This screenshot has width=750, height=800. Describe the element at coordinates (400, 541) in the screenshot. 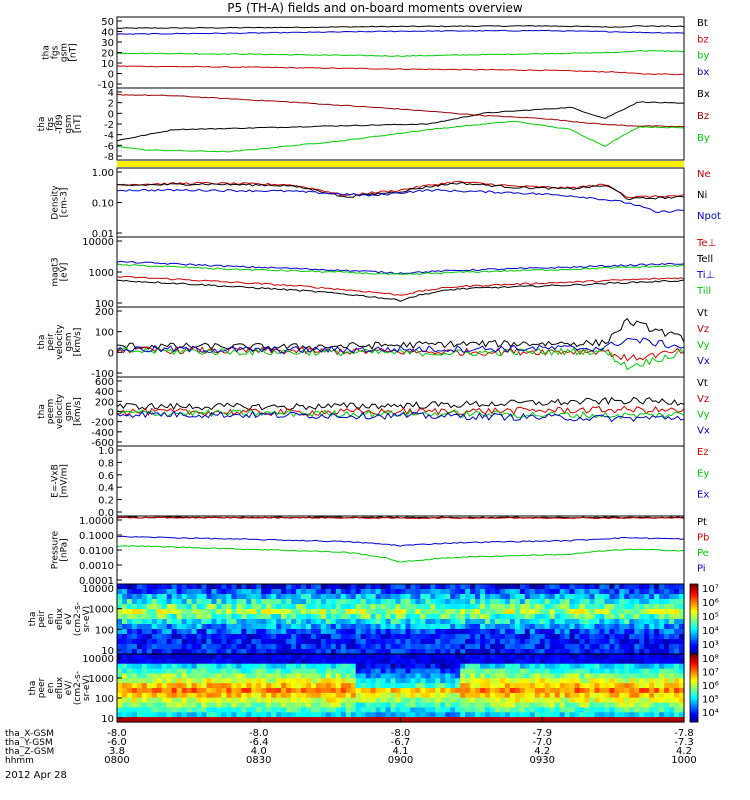

I see `series-line-Pi` at that location.